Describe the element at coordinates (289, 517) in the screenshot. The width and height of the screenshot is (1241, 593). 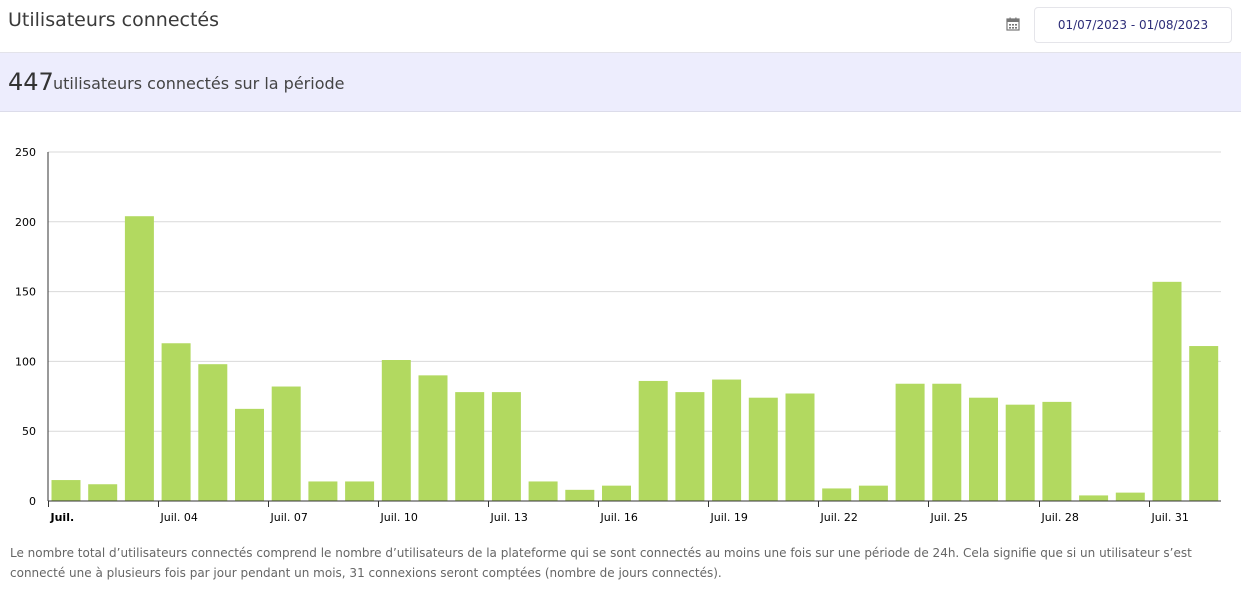
I see `x-tick-label: Juil. 07` at that location.